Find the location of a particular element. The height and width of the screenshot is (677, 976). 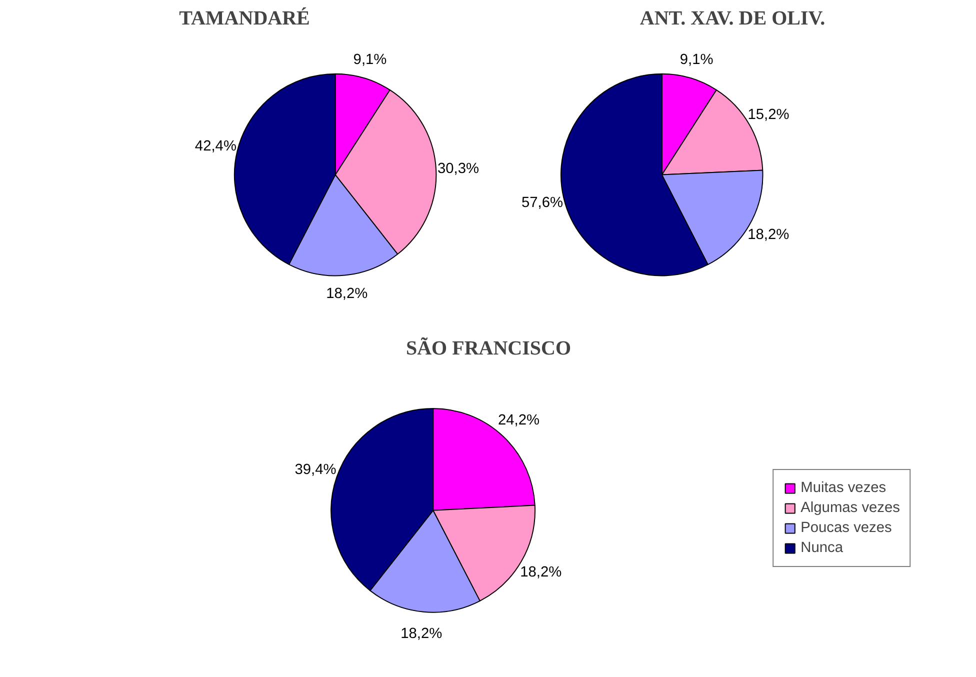

data-label: 39,4% is located at coordinates (315, 470).